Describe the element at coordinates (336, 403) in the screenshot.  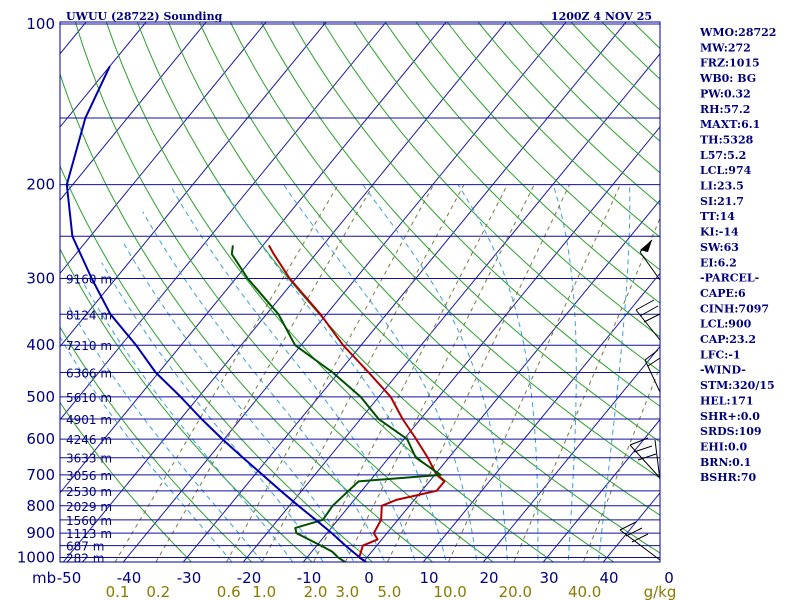
I see `dewpoint-line` at that location.